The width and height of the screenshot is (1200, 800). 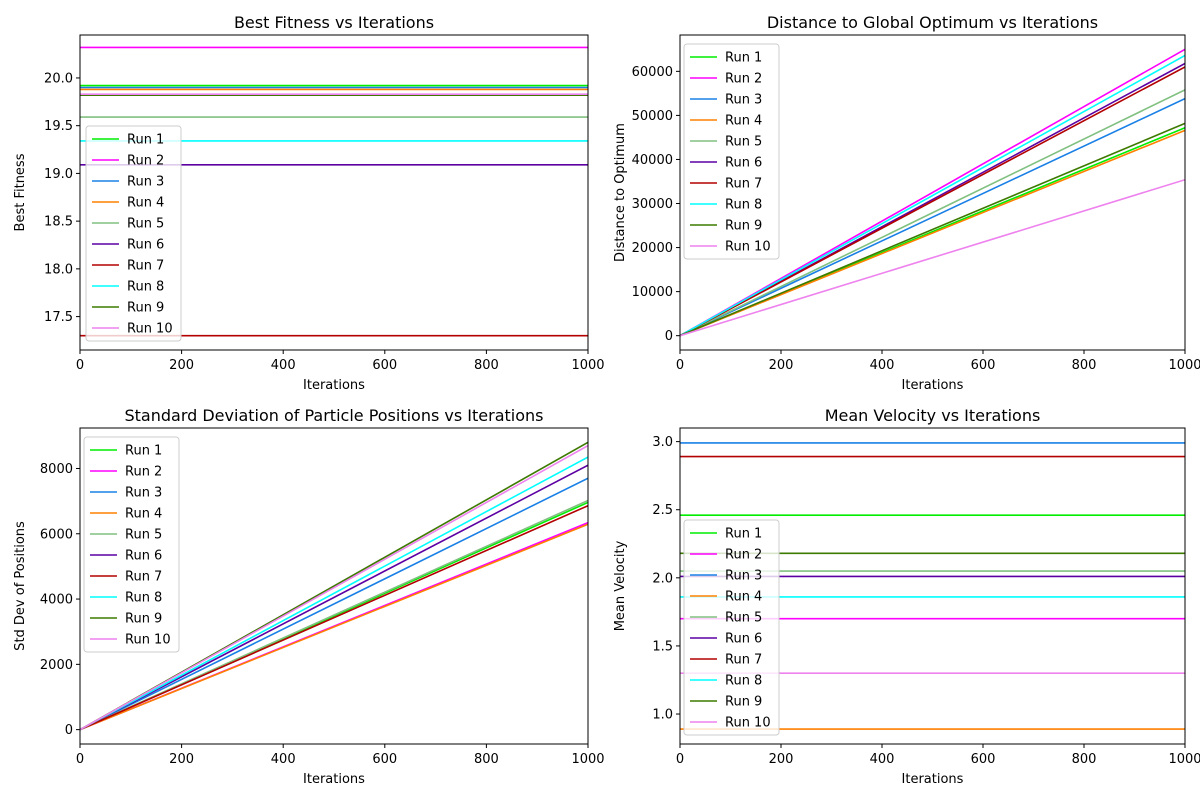 What do you see at coordinates (620, 192) in the screenshot?
I see `y-axis-label: Distance to Optimum` at bounding box center [620, 192].